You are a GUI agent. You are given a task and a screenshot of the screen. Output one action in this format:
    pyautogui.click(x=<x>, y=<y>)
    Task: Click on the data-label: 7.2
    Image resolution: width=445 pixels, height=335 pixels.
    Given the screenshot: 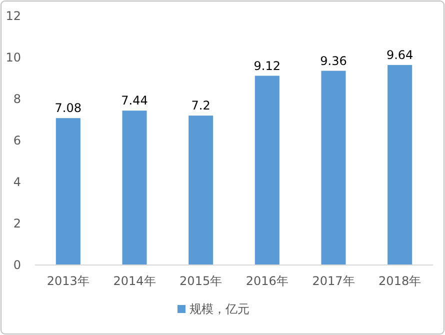 What is the action you would take?
    pyautogui.click(x=200, y=105)
    